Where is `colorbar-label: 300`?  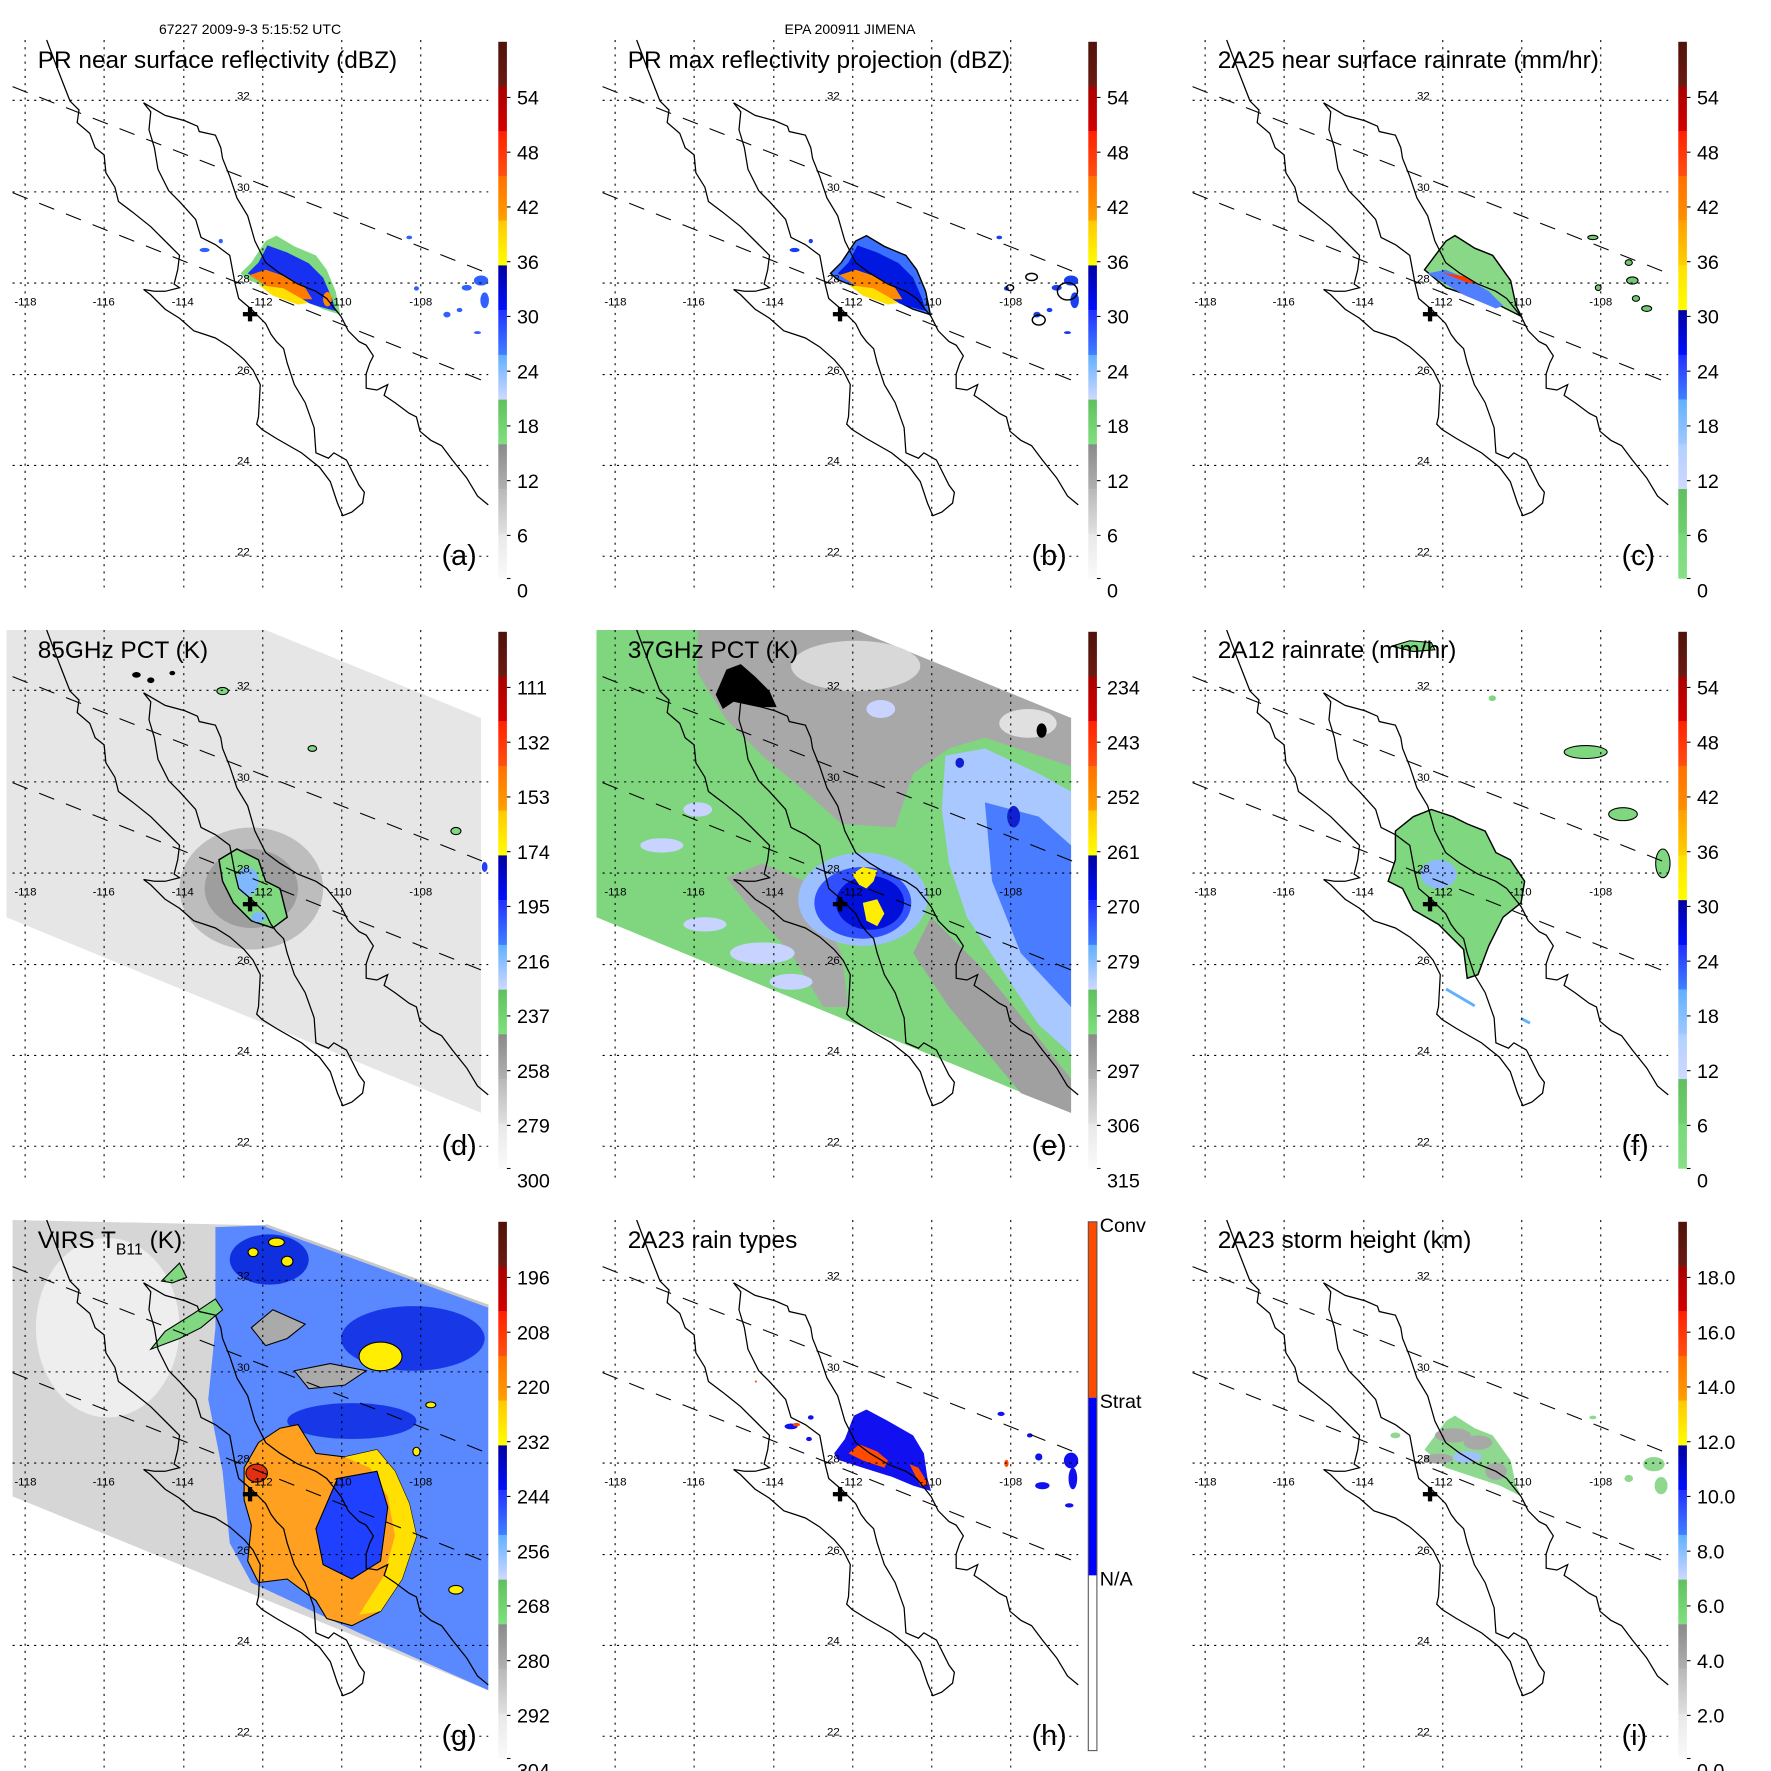
colorbar-label: 300 is located at coordinates (533, 1181).